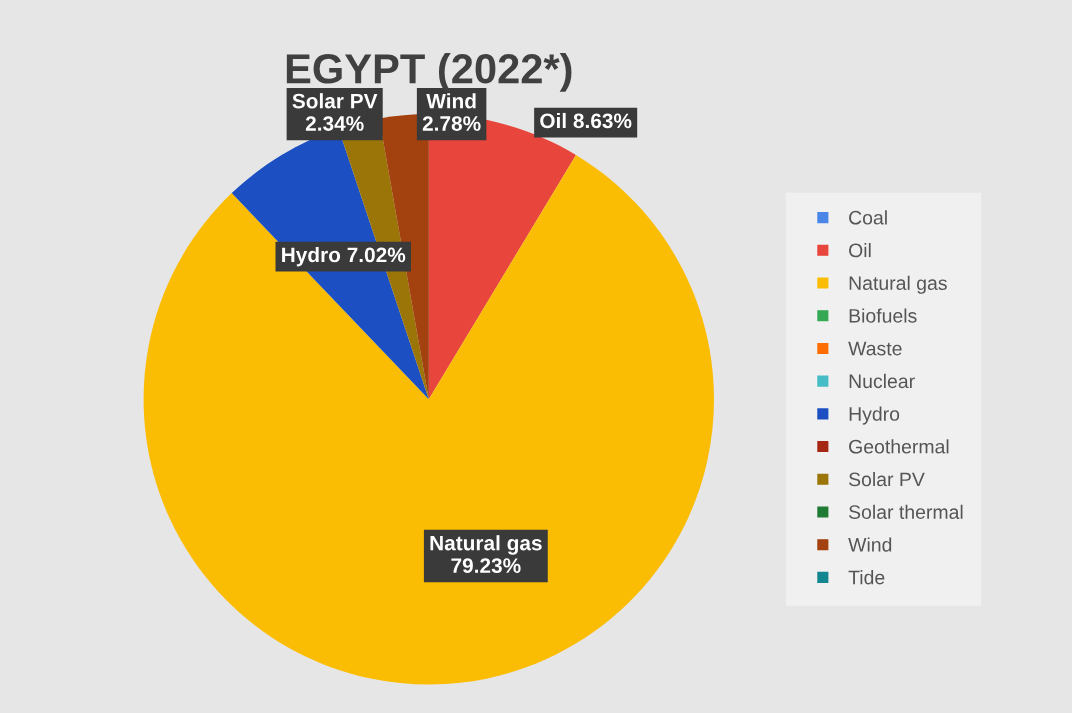  What do you see at coordinates (874, 415) in the screenshot?
I see `legend-label: Hydro` at bounding box center [874, 415].